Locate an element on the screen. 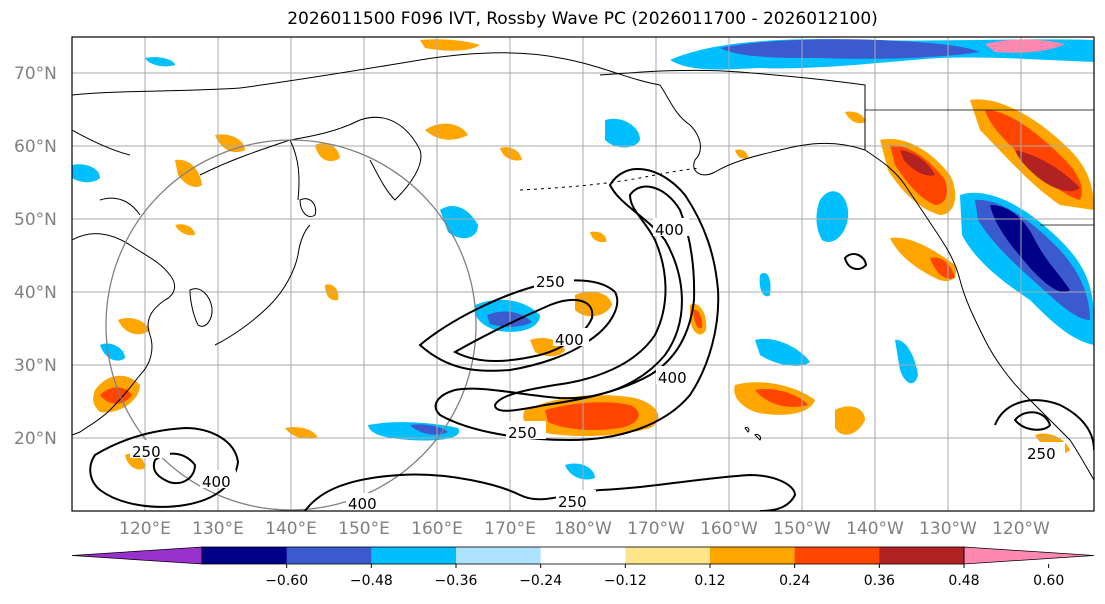 The width and height of the screenshot is (1105, 604). patch-asia-orange8 is located at coordinates (511, 154).